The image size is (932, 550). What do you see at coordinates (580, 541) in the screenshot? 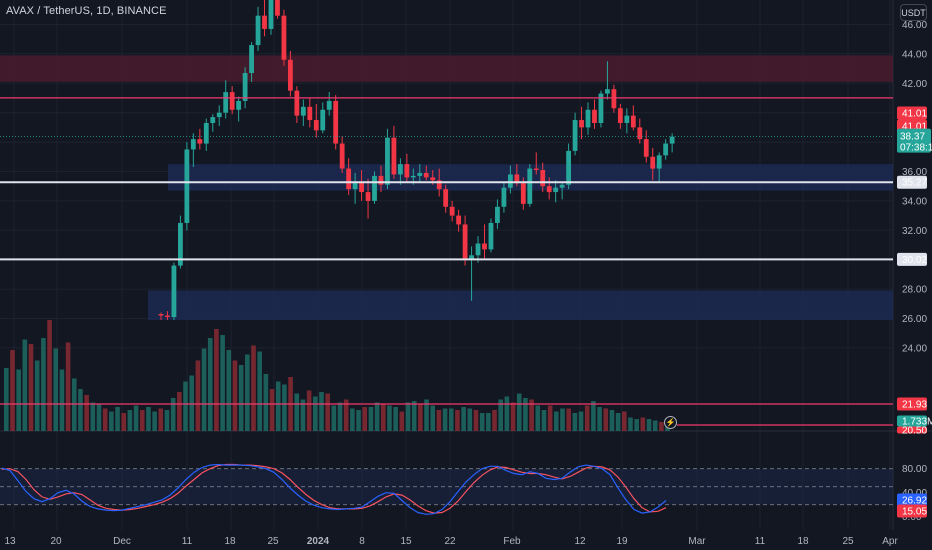
I see `x-tick-label: 12` at bounding box center [580, 541].